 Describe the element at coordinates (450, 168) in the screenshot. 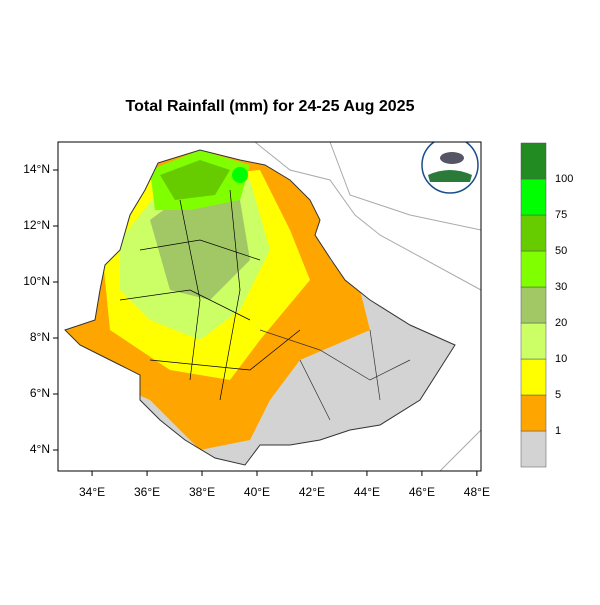

I see `logo` at that location.